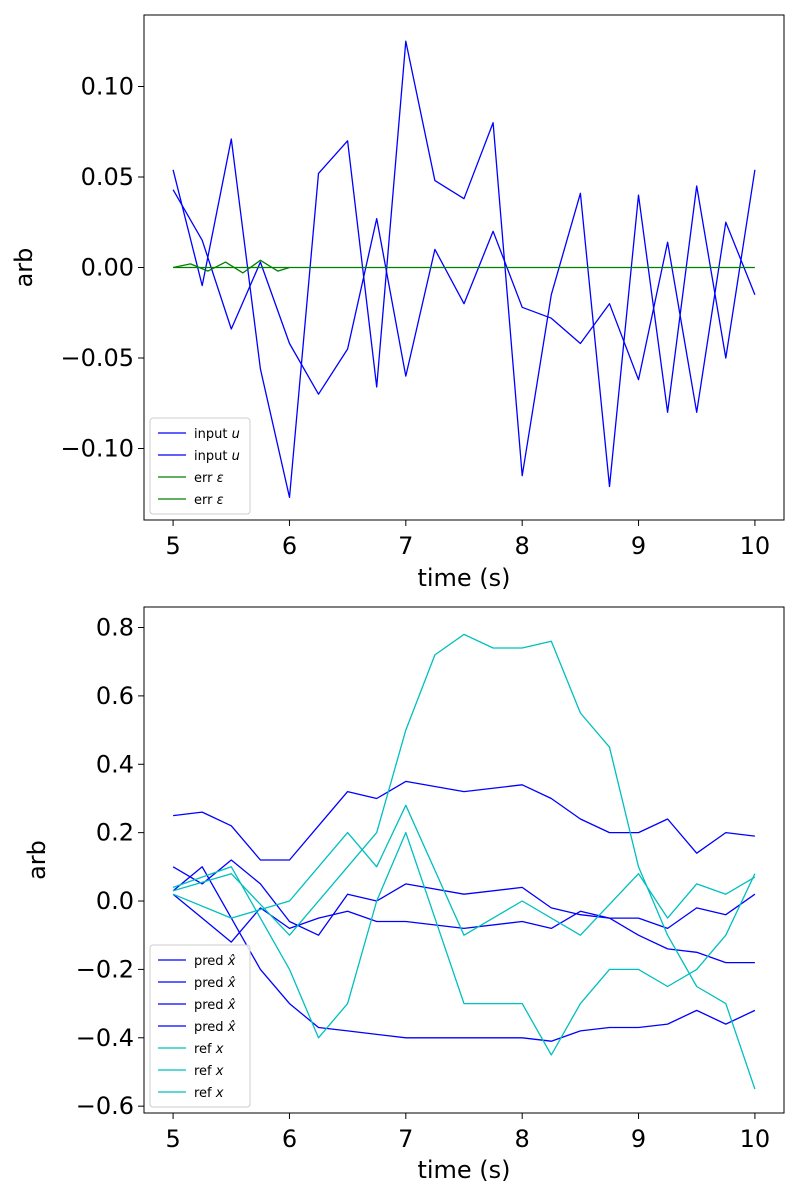 The height and width of the screenshot is (1200, 800). I want to click on y-tick-label: −0.2, so click(105, 969).